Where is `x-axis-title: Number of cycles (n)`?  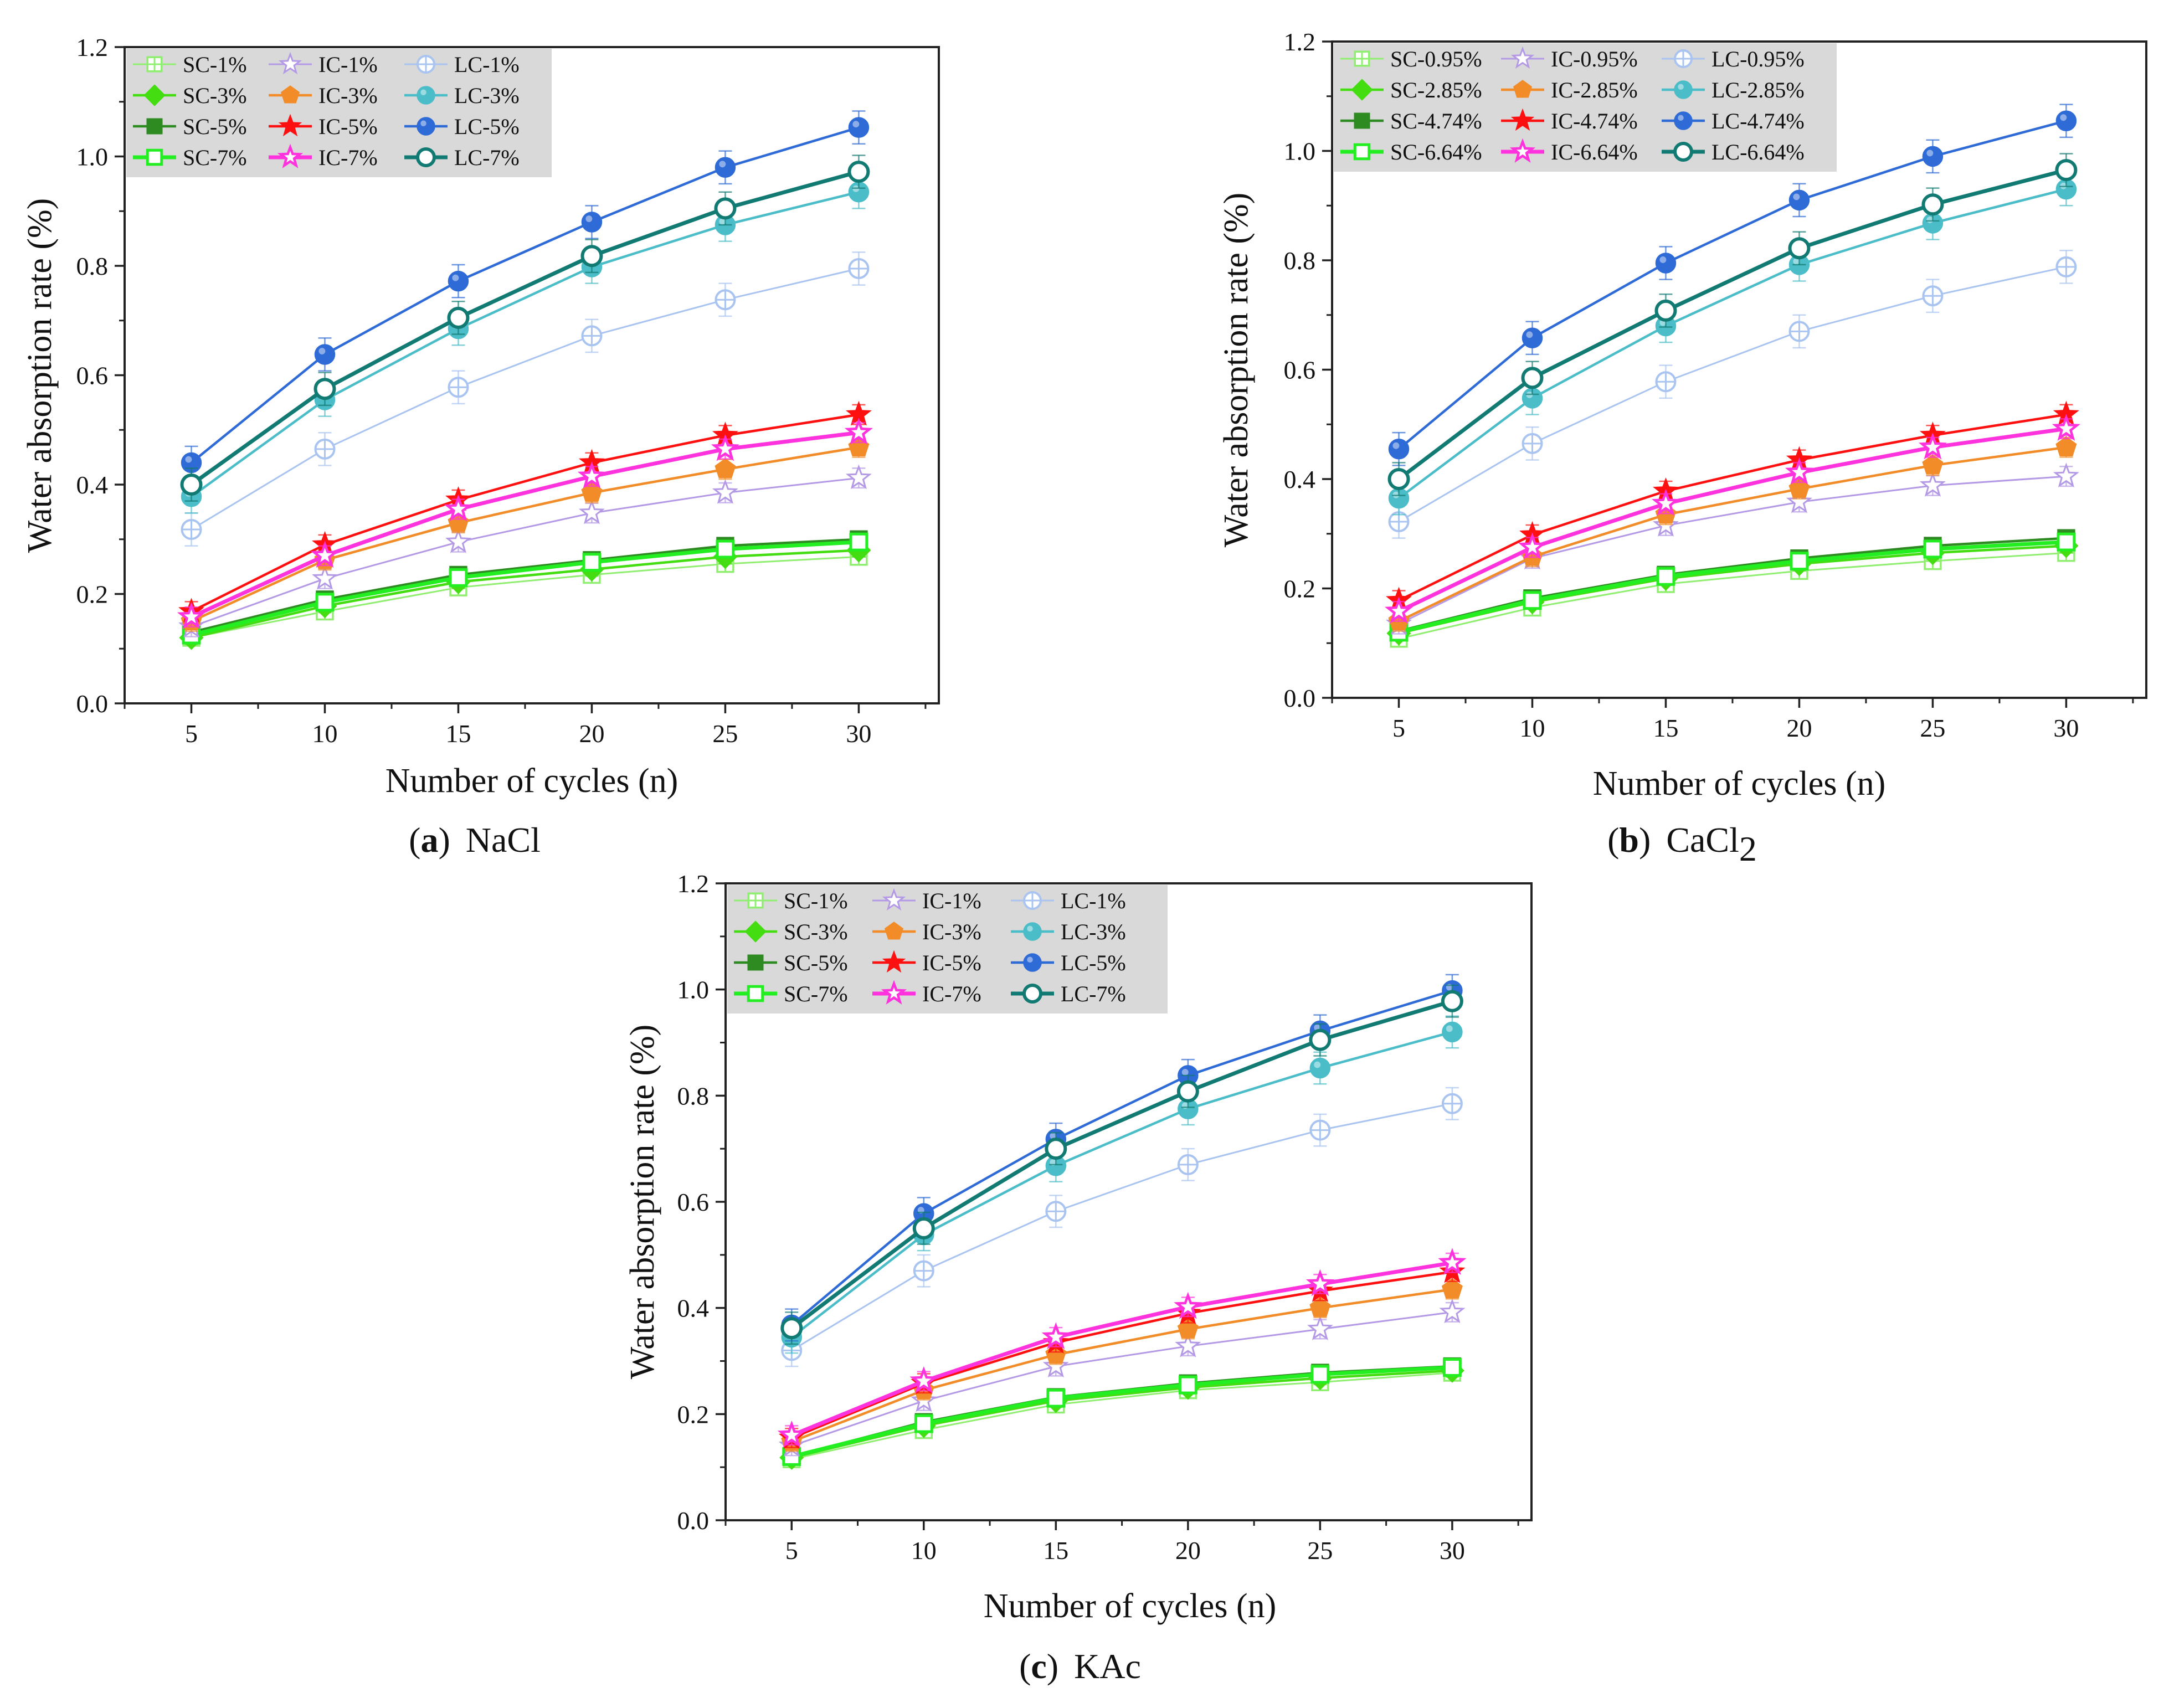
x-axis-title: Number of cycles (n) is located at coordinates (1131, 1606).